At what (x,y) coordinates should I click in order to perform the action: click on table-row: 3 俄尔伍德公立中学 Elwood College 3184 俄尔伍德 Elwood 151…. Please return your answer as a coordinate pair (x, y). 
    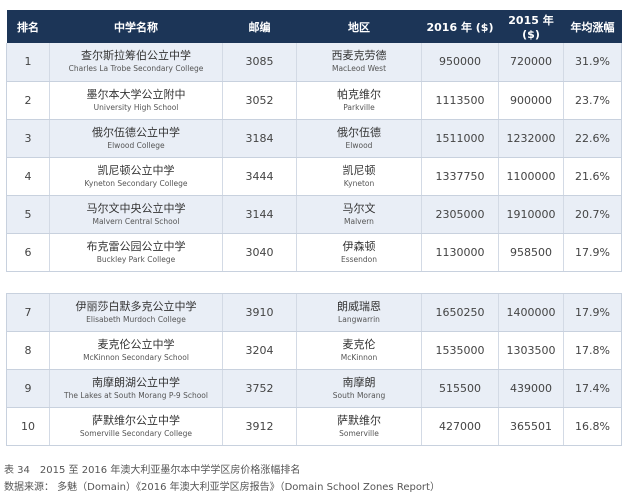
    Looking at the image, I should click on (314, 138).